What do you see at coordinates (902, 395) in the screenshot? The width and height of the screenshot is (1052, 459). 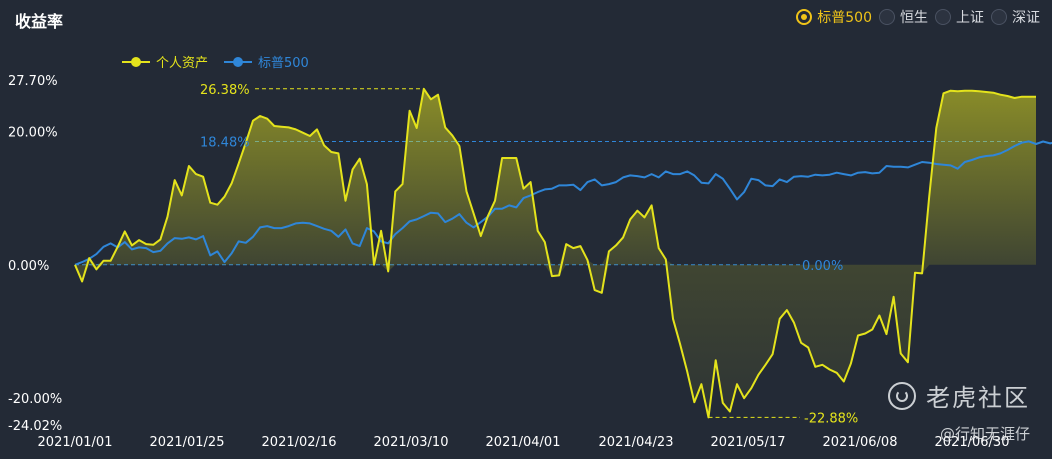 I see `tiger-logo-icon` at bounding box center [902, 395].